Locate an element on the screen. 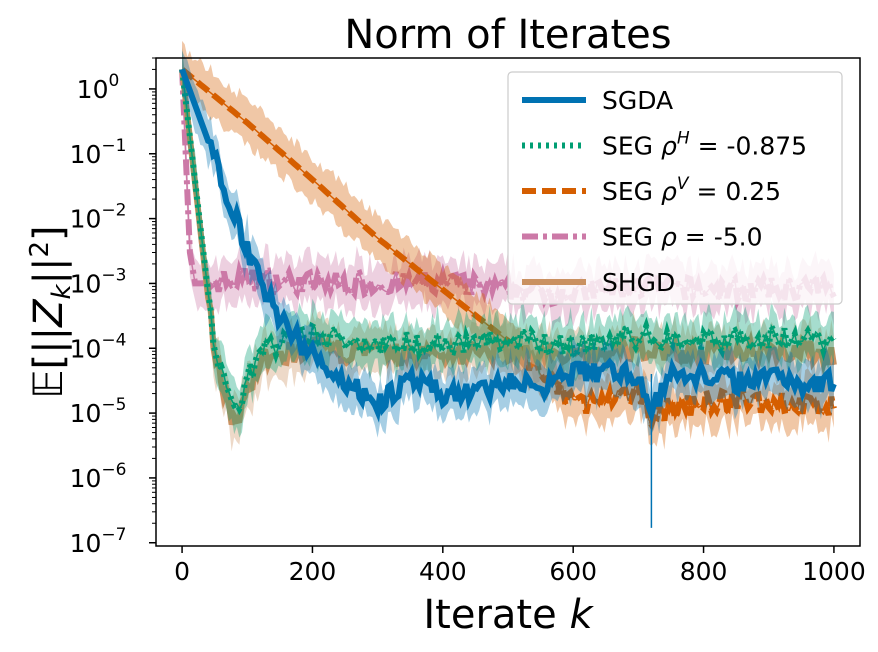 The image size is (878, 652). y-tick-label: 10⁻⁶ is located at coordinates (98, 476).